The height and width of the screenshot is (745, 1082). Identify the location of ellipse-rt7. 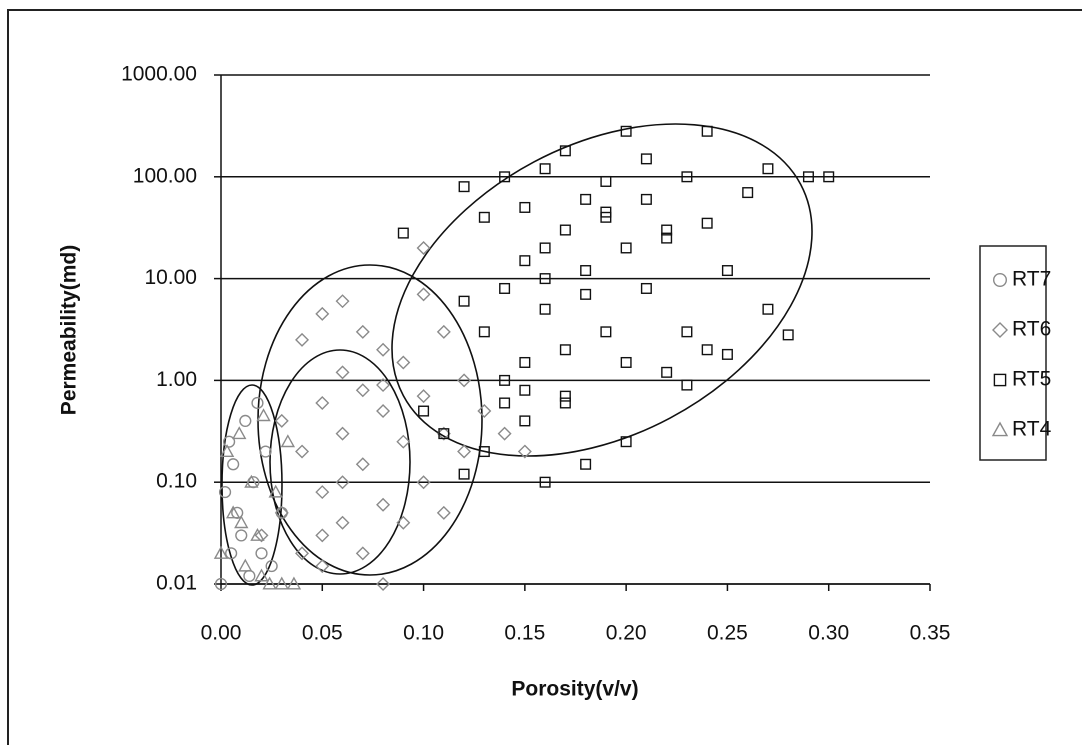
(252, 485).